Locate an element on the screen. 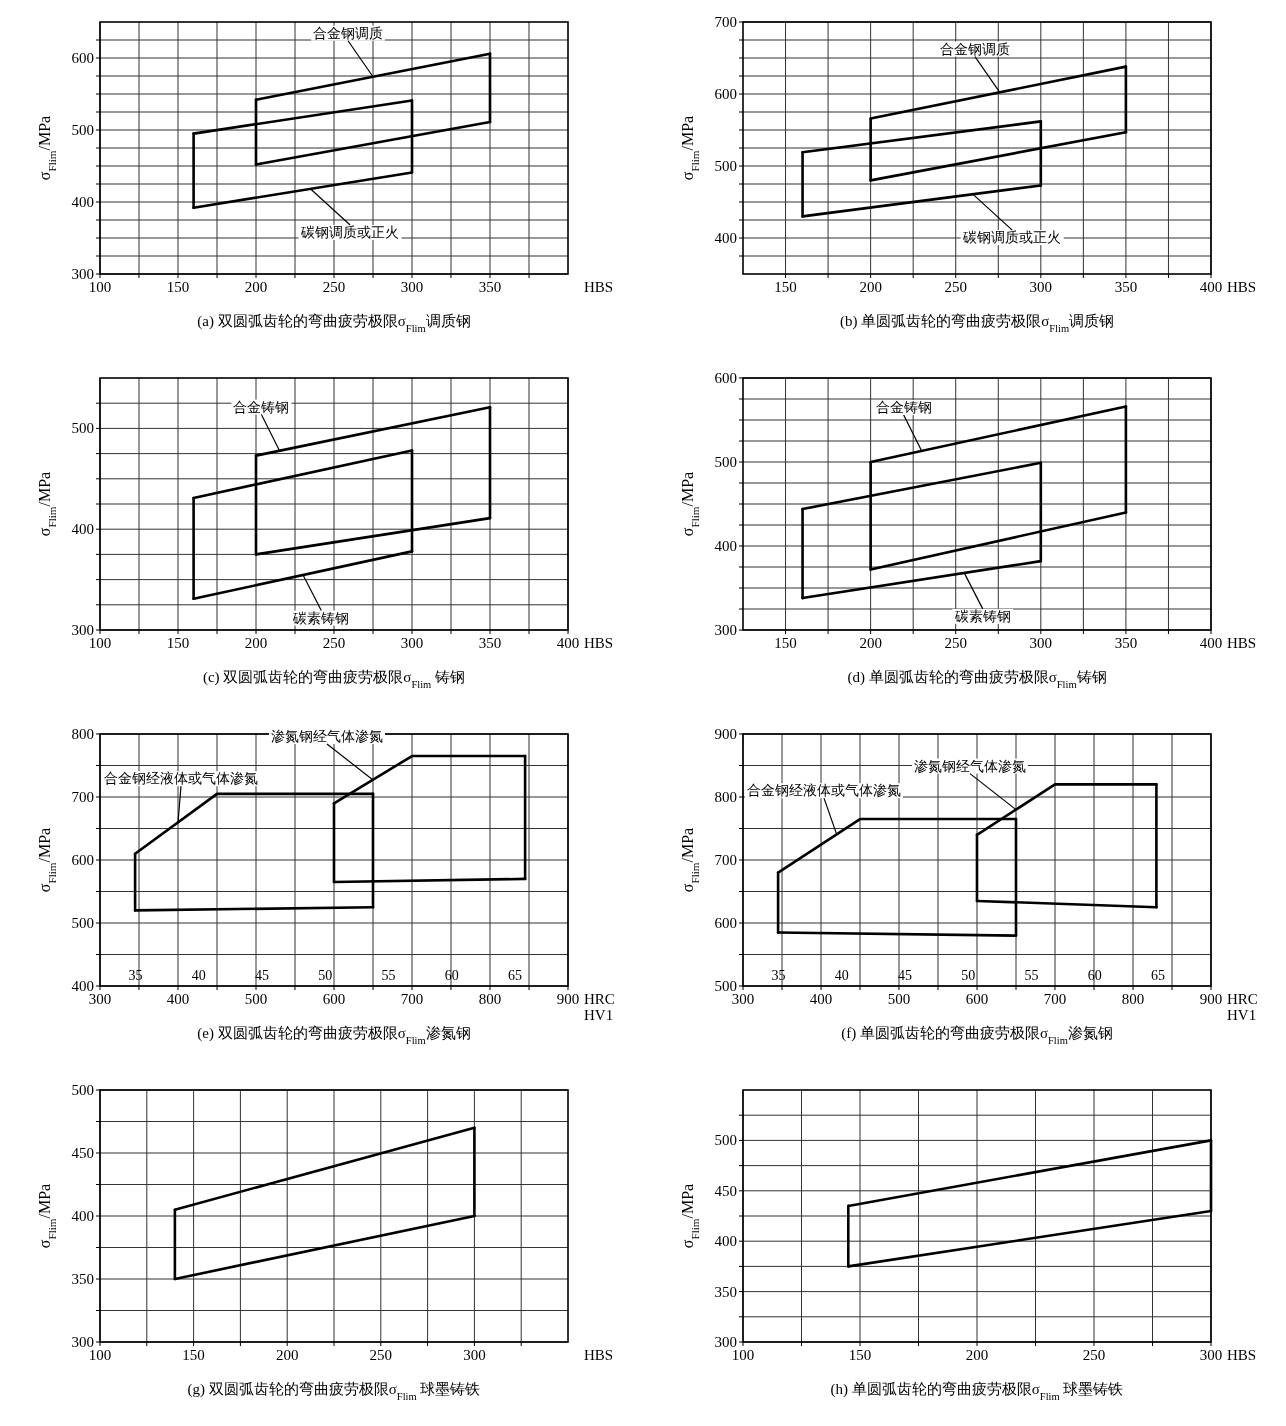 This screenshot has height=1426, width=1286. x2-axis-title: HRC is located at coordinates (1242, 999).